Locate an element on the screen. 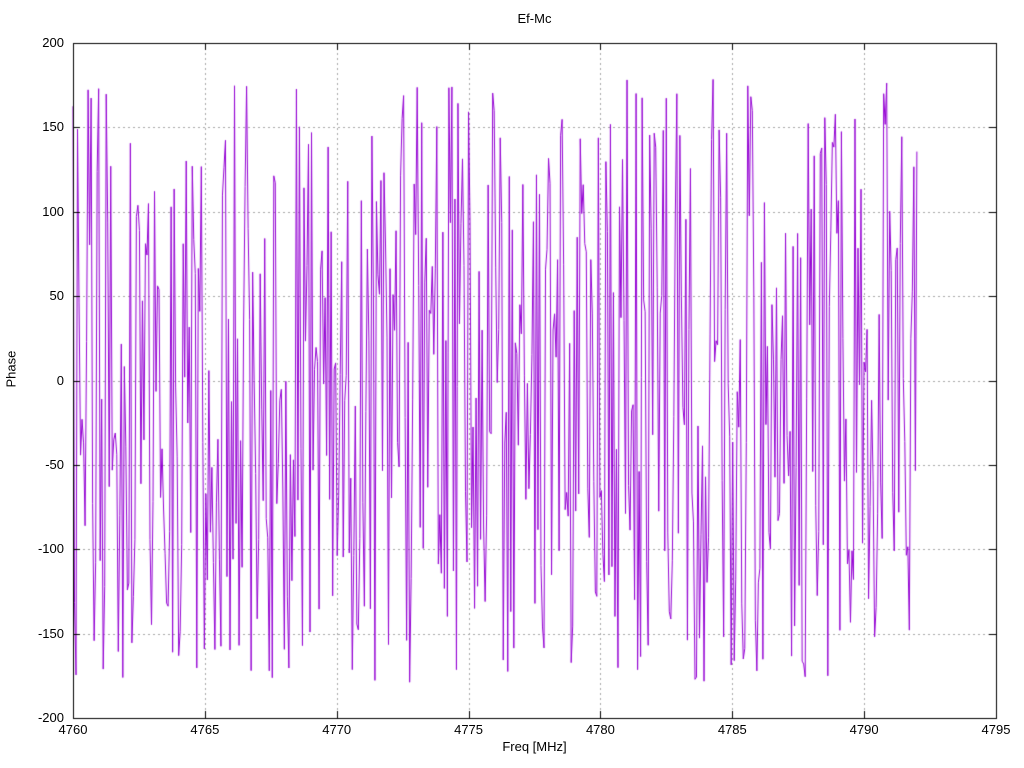  x-tick-label: 4780 is located at coordinates (600, 729).